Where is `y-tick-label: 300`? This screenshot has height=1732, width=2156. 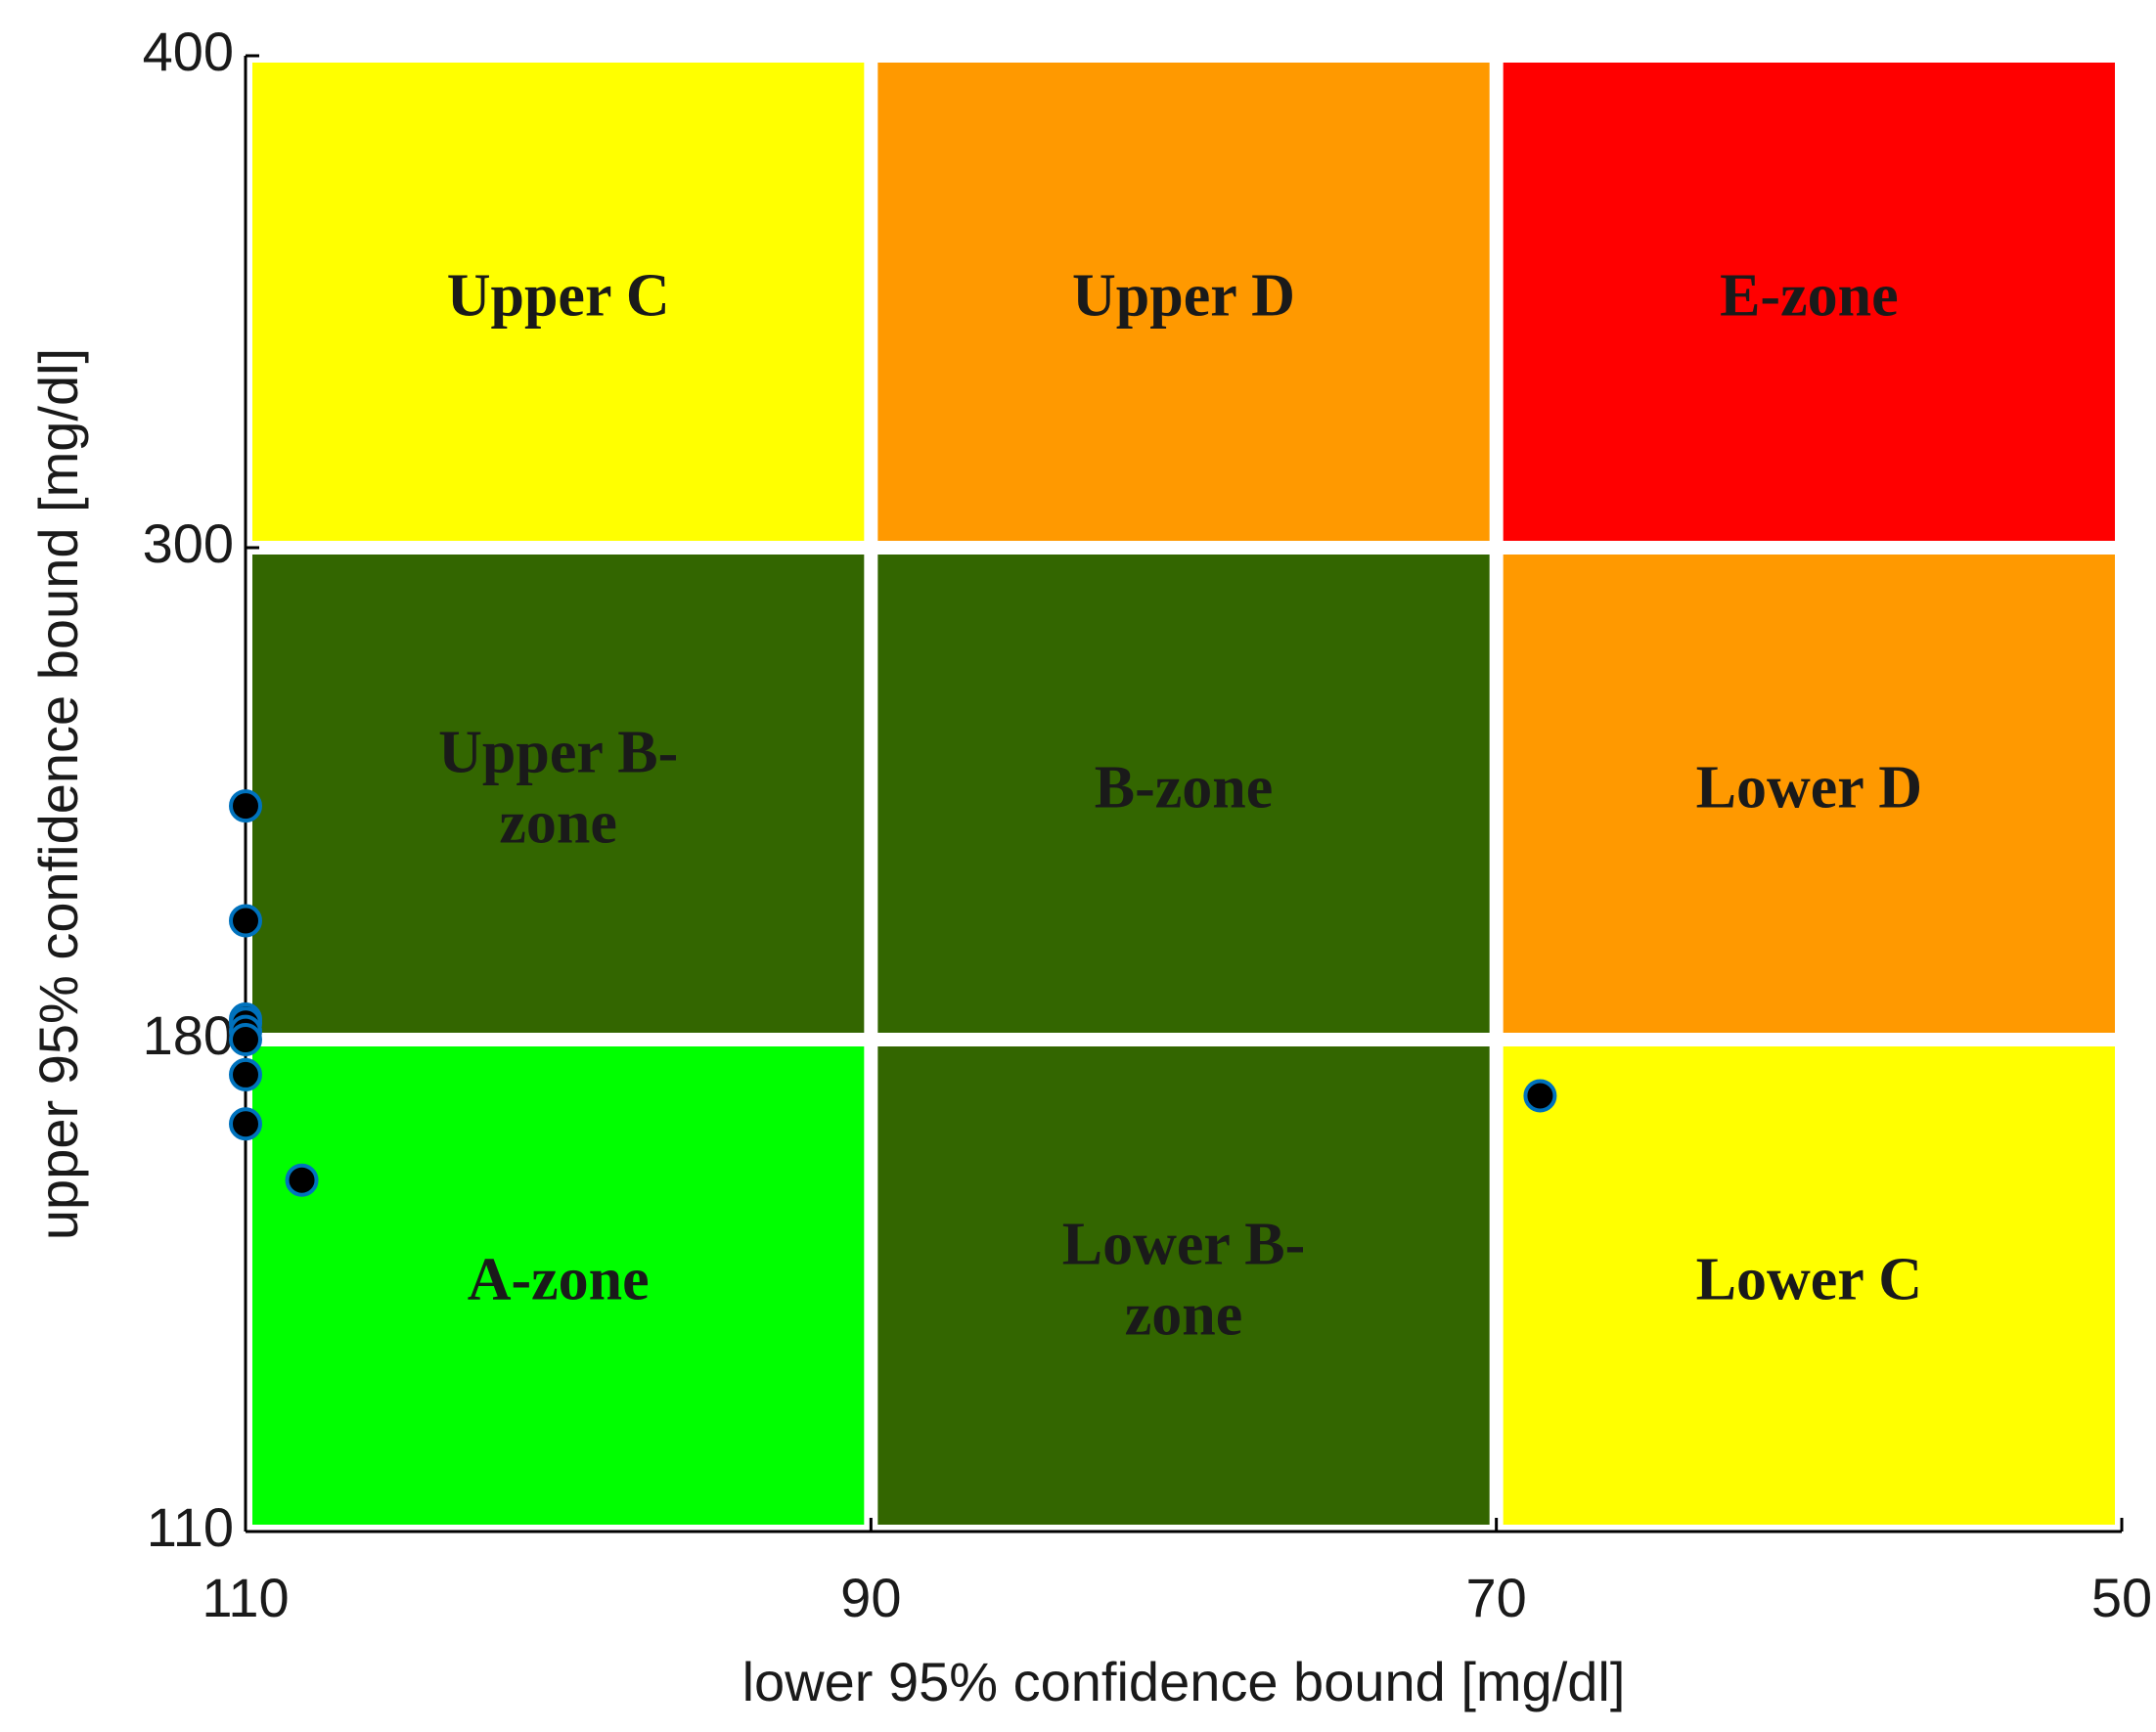 y-tick-label: 300 is located at coordinates (188, 543).